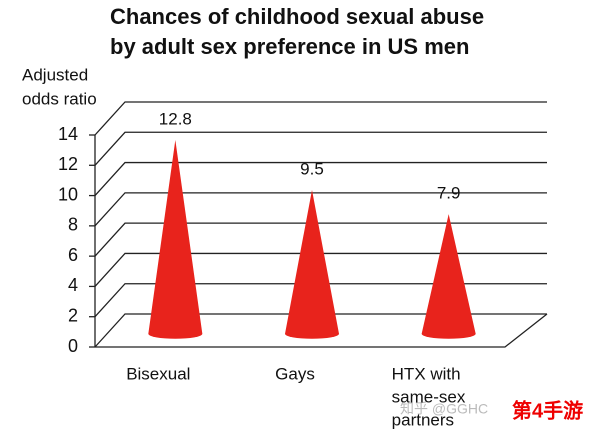  What do you see at coordinates (73, 225) in the screenshot?
I see `y-tick-label: 8` at bounding box center [73, 225].